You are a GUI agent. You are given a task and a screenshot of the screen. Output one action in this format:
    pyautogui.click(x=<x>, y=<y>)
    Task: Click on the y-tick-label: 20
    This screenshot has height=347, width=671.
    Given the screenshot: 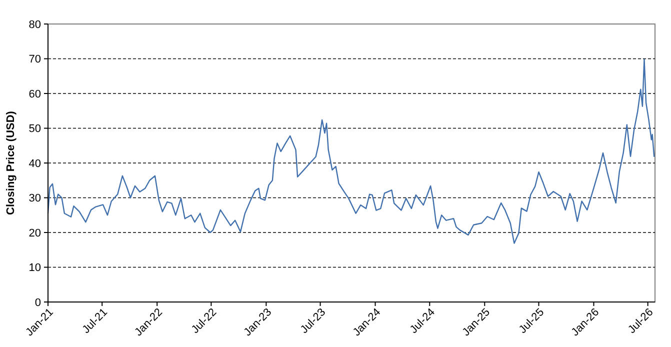 What is the action you would take?
    pyautogui.click(x=34, y=233)
    